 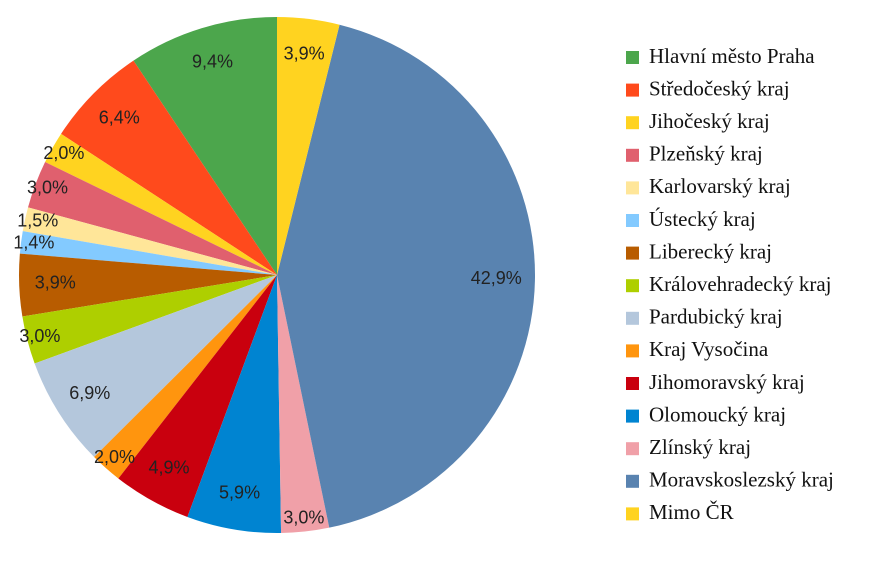 What do you see at coordinates (709, 349) in the screenshot?
I see `legend-label: Kraj Vysočina` at bounding box center [709, 349].